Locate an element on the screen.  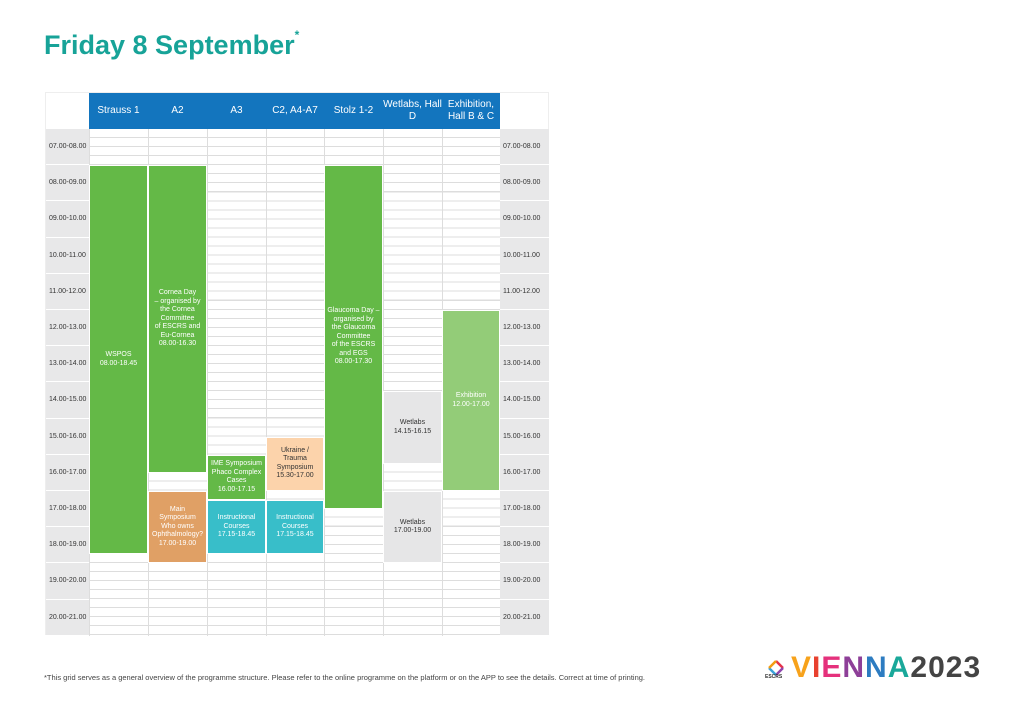
time-label-left: 19.00-20.00 is located at coordinates (67, 581).